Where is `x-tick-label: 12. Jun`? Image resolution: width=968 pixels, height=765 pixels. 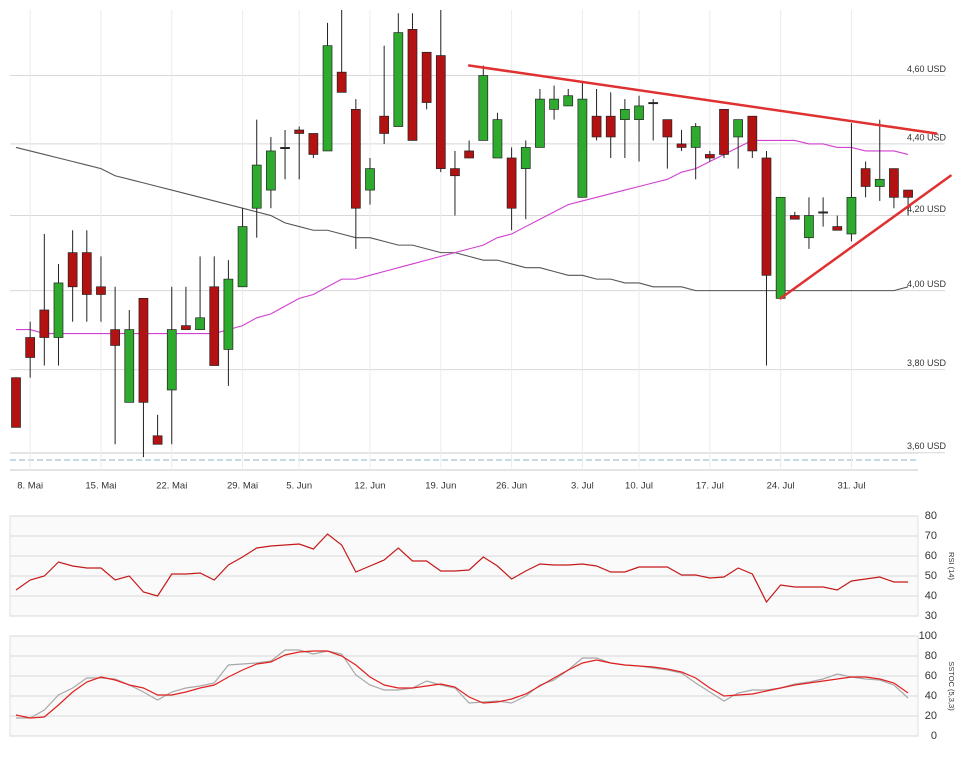
x-tick-label: 12. Jun is located at coordinates (369, 486).